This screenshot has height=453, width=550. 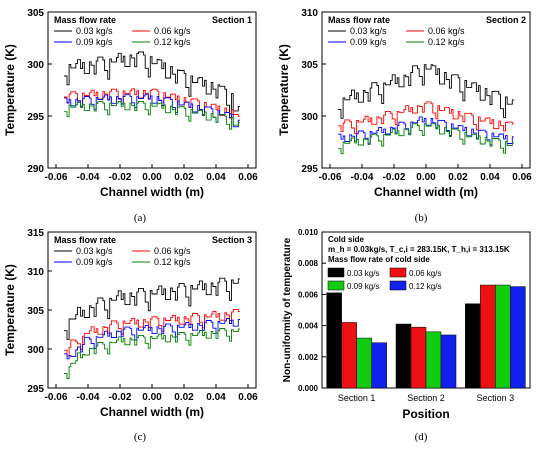 I want to click on y-tick-label: 0.000, so click(x=308, y=388).